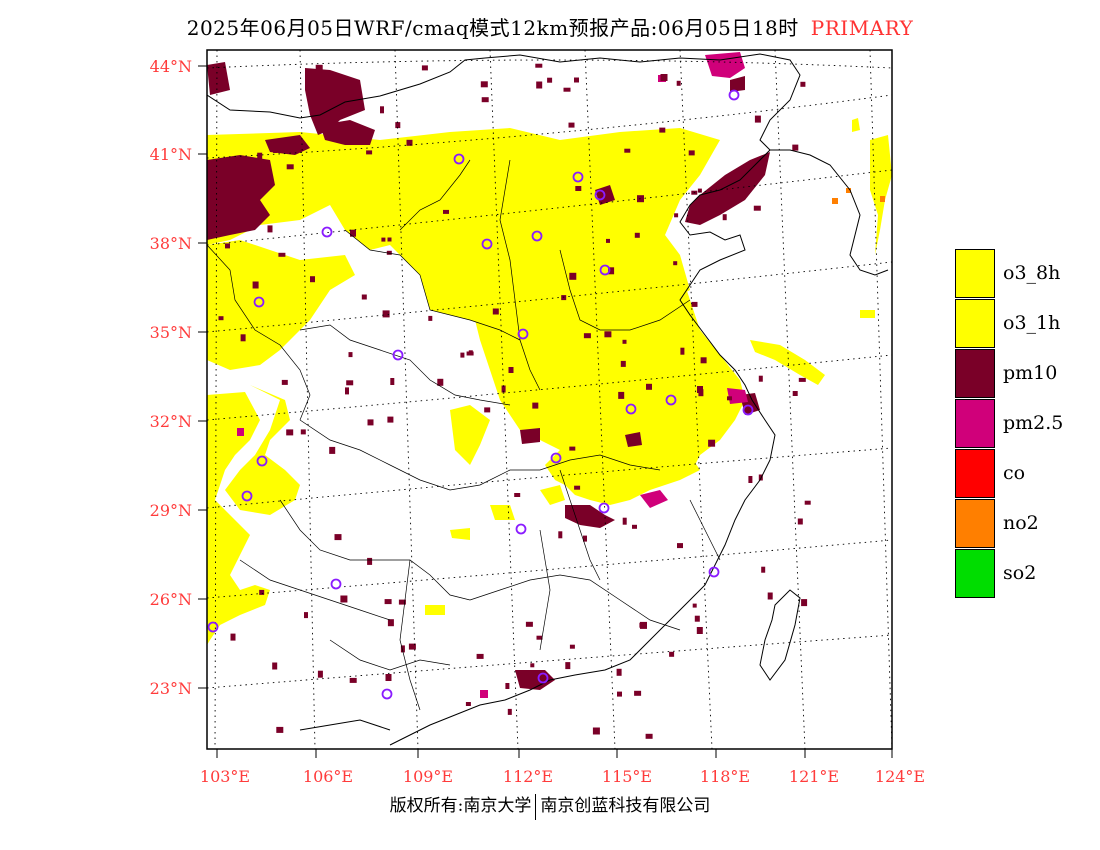  Describe the element at coordinates (171, 510) in the screenshot. I see `lat-label: 29°N` at that location.